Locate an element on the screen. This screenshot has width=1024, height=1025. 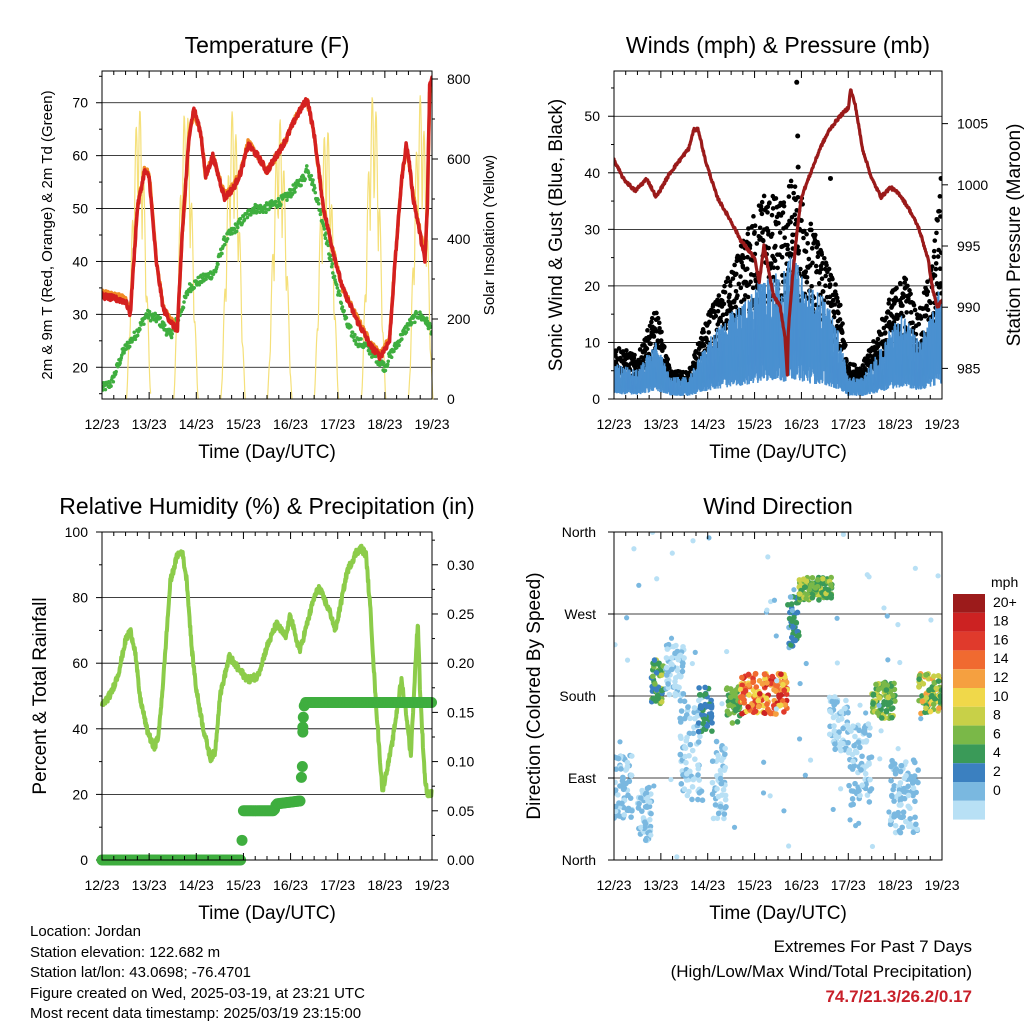
y2-tick-label: 600 is located at coordinates (459, 159).